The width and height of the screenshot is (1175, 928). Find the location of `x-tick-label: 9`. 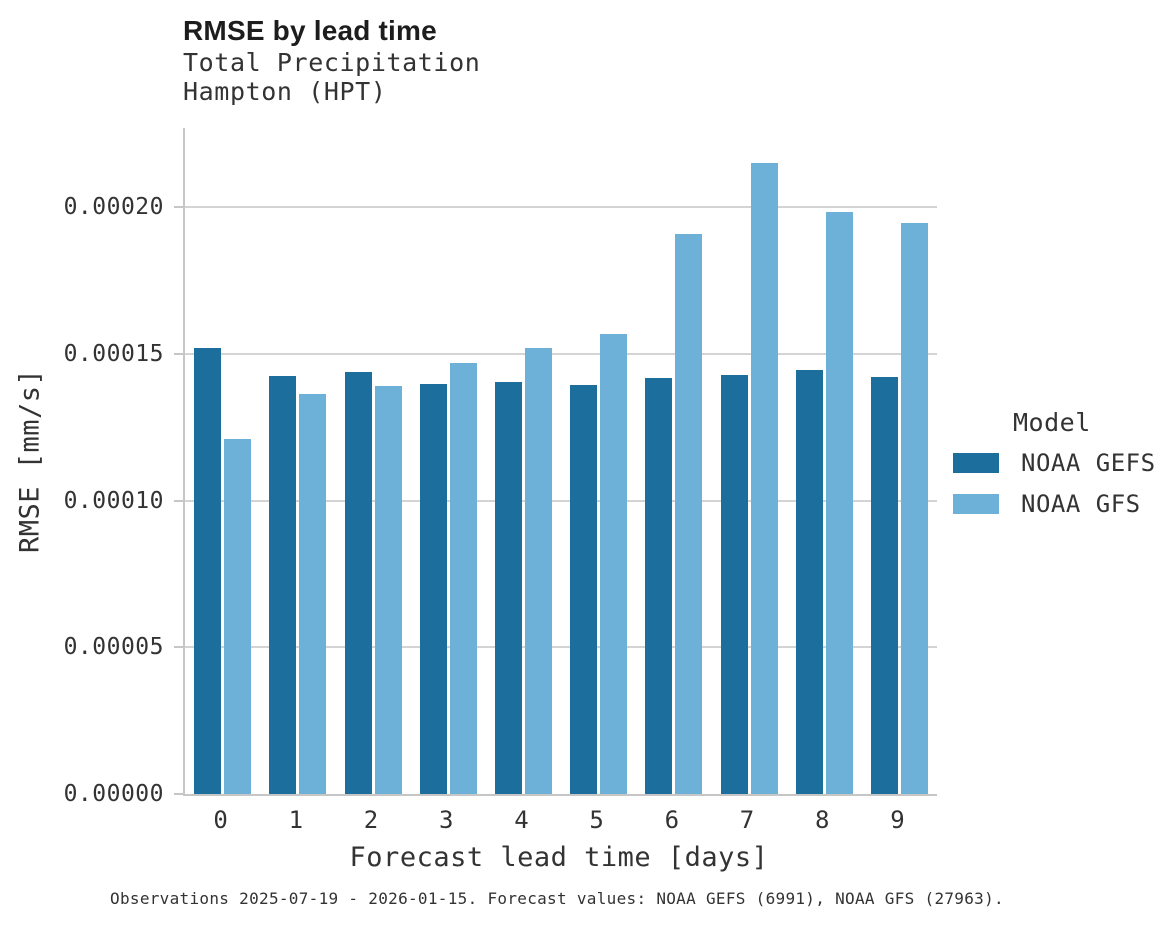

x-tick-label: 9 is located at coordinates (897, 820).